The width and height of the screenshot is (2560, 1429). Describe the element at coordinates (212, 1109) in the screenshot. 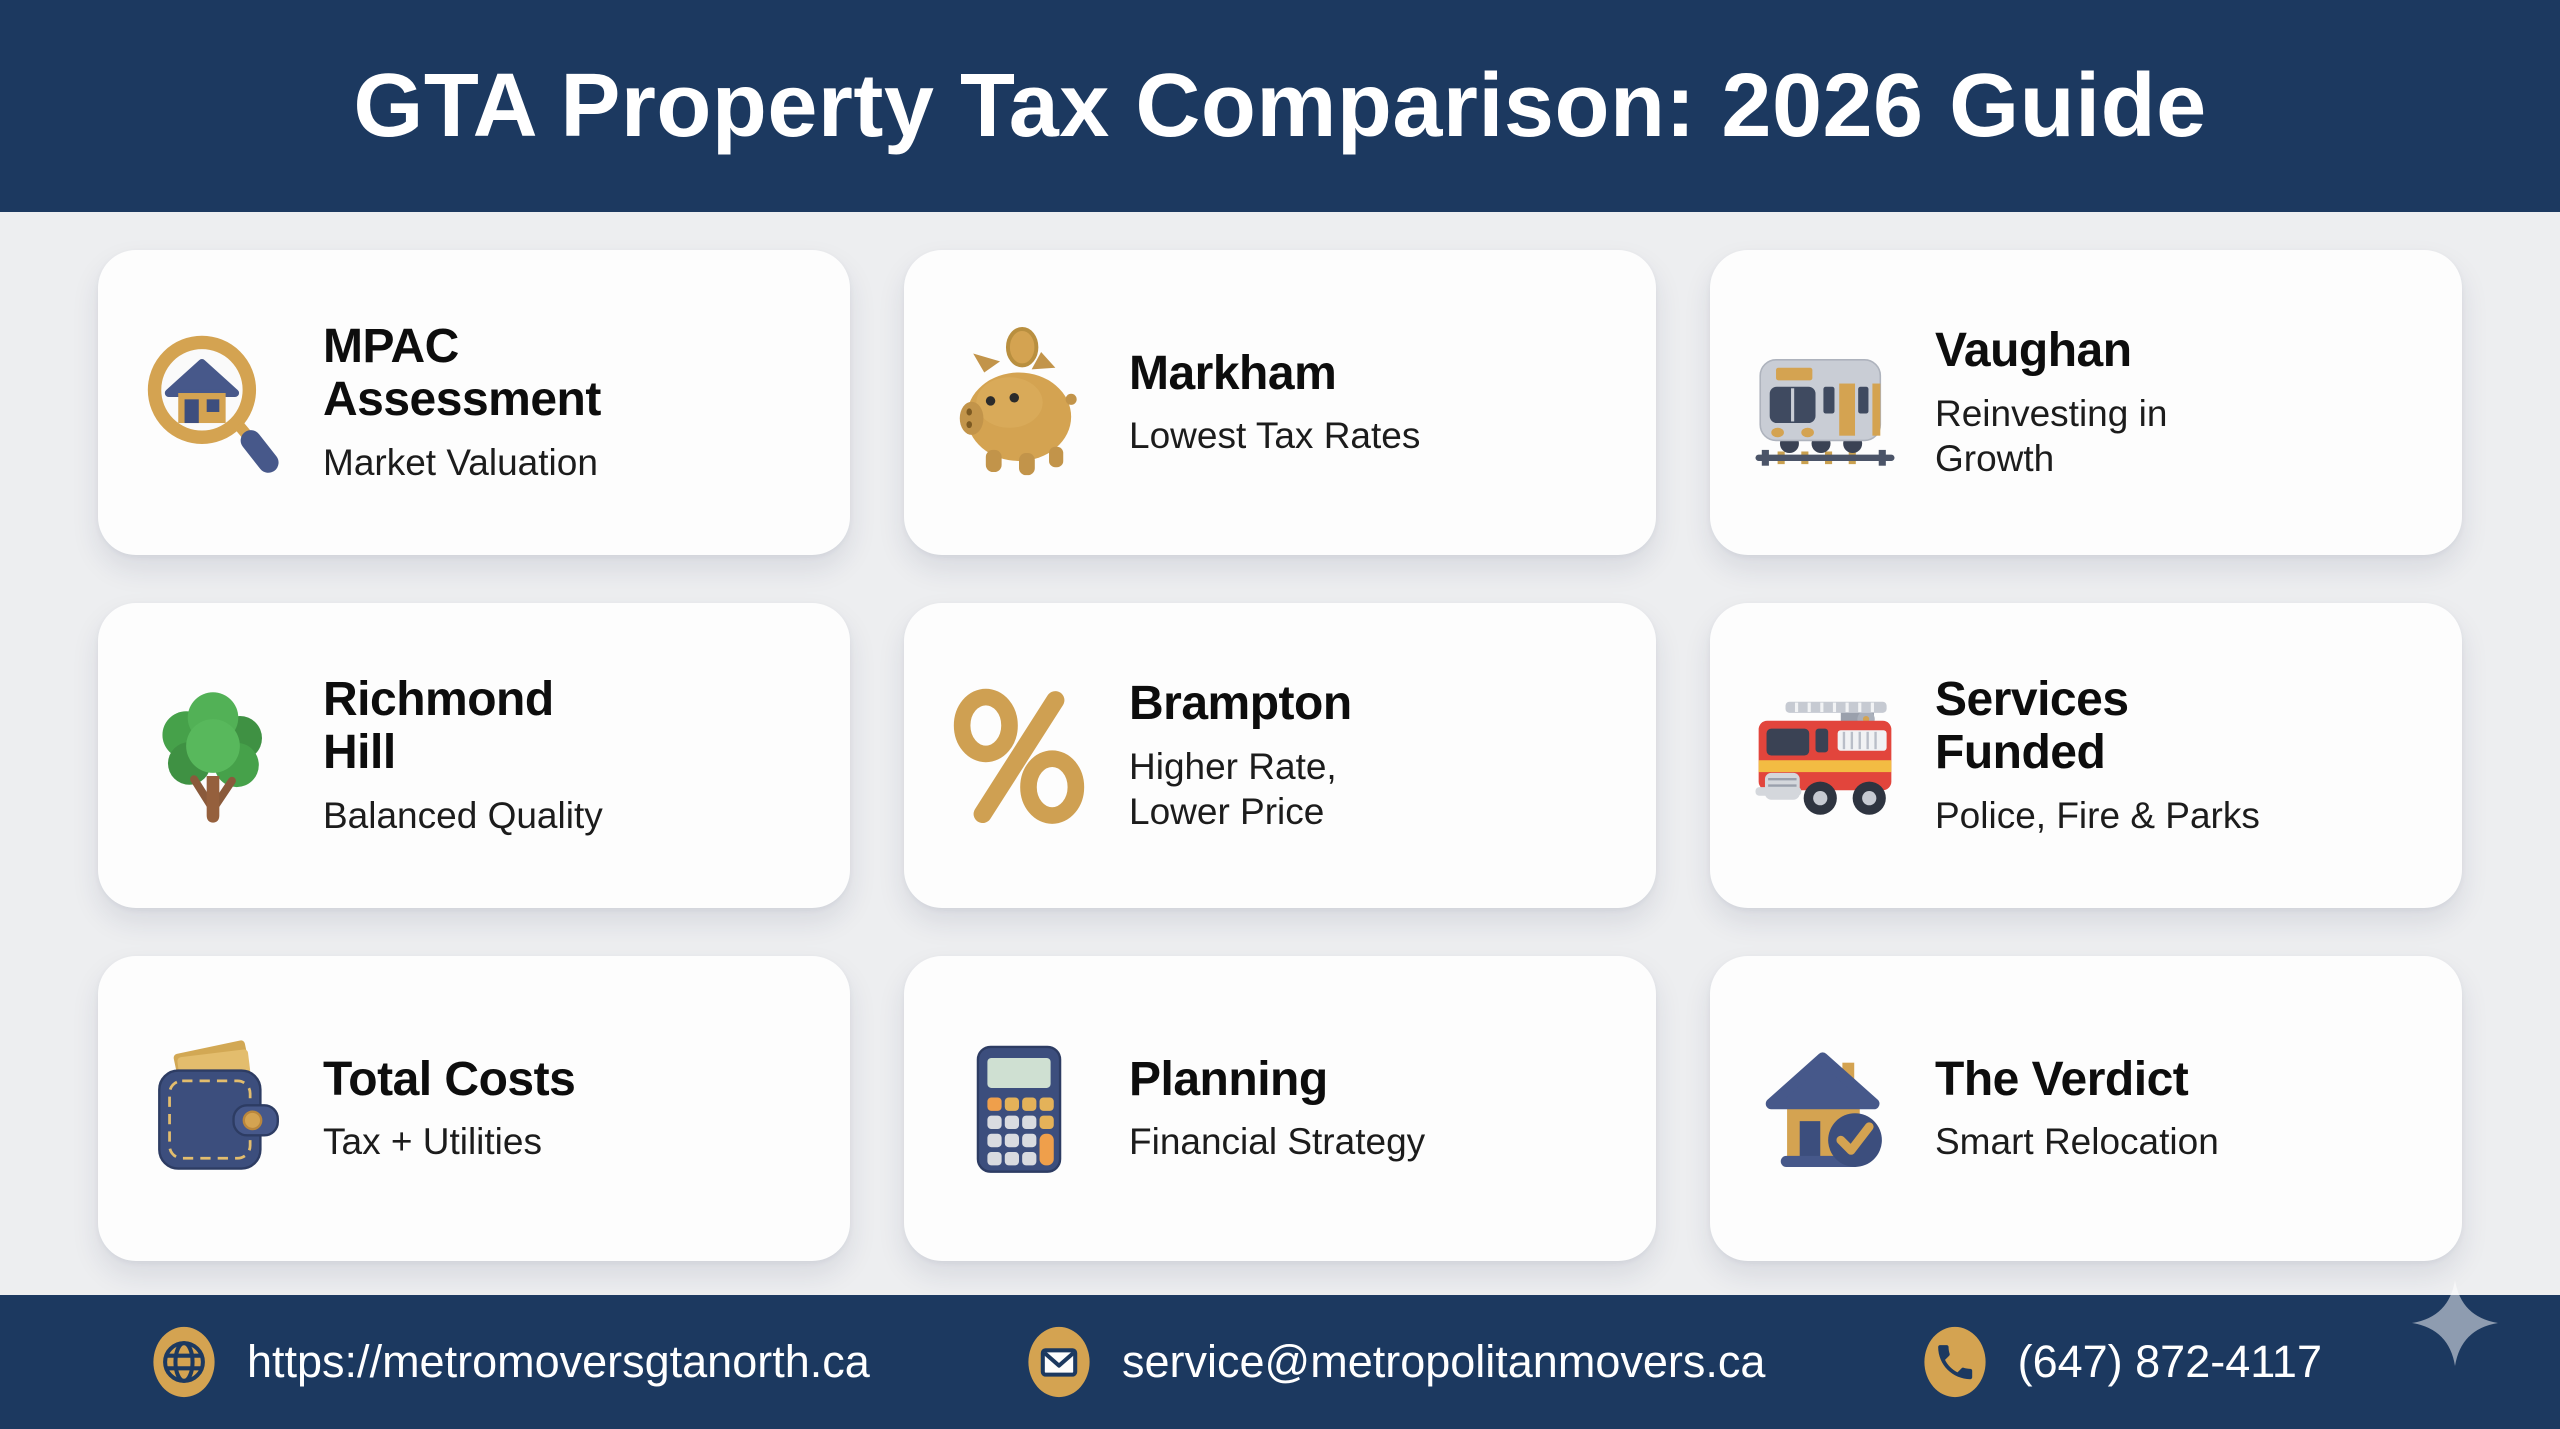

I see `wallet-icon` at that location.